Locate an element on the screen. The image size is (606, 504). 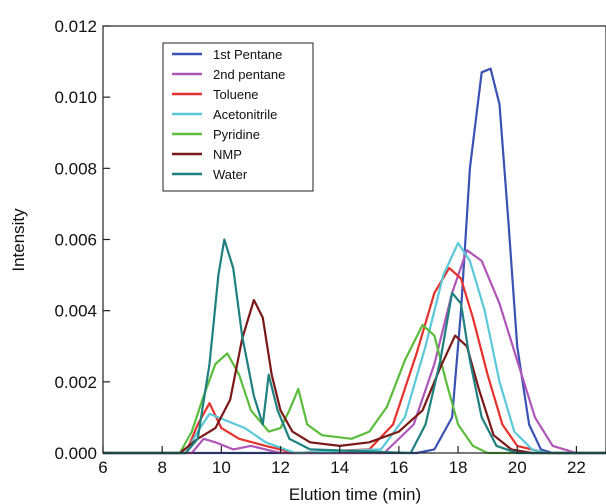
y-tick-label: 0.010 is located at coordinates (75, 97).